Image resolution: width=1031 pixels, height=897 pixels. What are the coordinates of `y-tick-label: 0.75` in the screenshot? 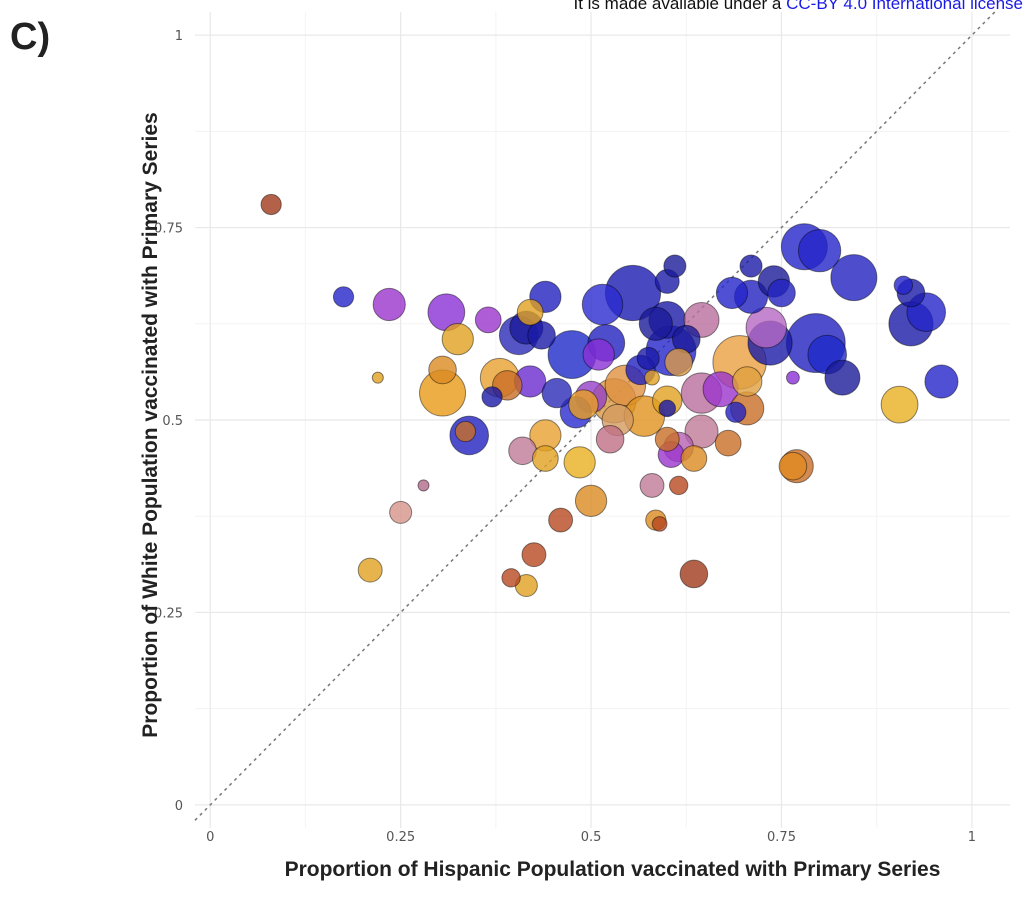 It's located at (168, 229).